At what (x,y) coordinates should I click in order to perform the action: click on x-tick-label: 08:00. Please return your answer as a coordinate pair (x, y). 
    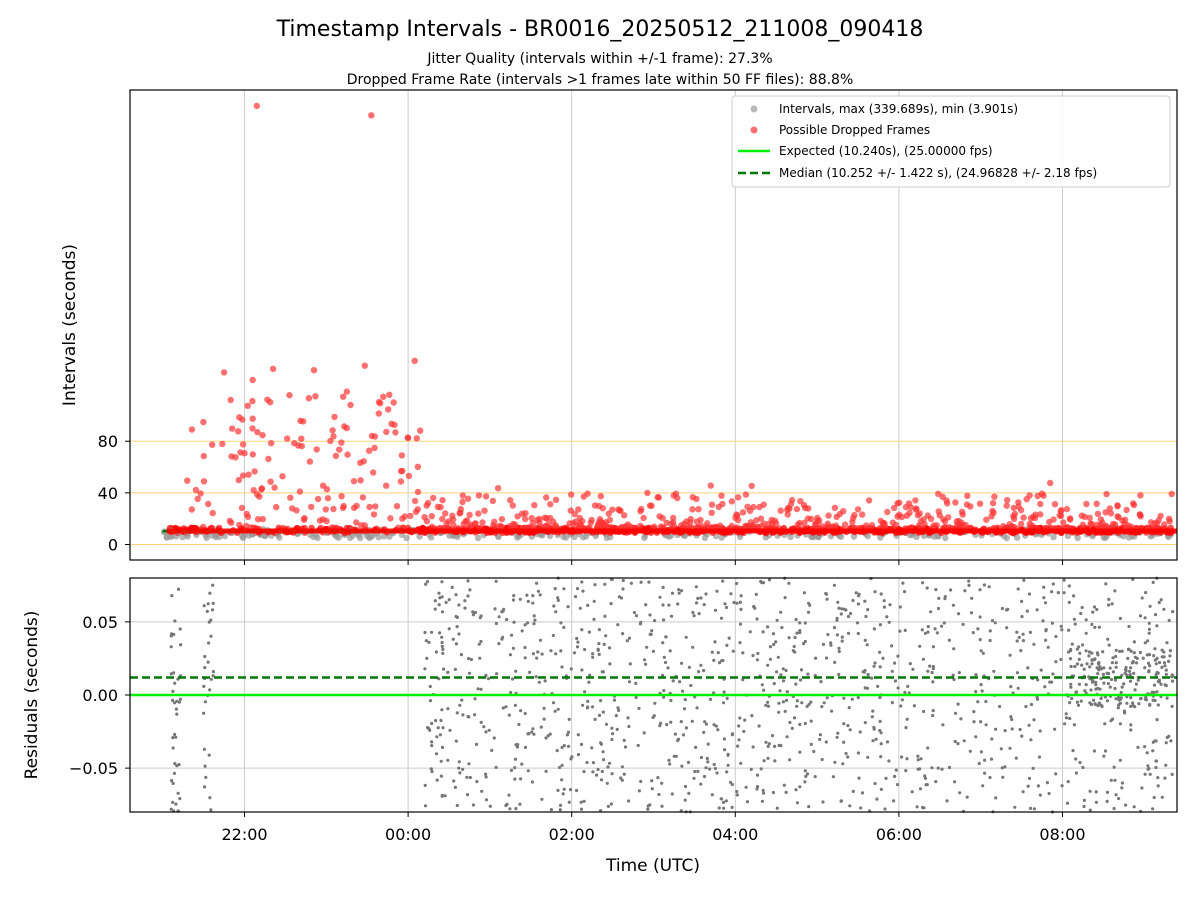
    Looking at the image, I should click on (1062, 834).